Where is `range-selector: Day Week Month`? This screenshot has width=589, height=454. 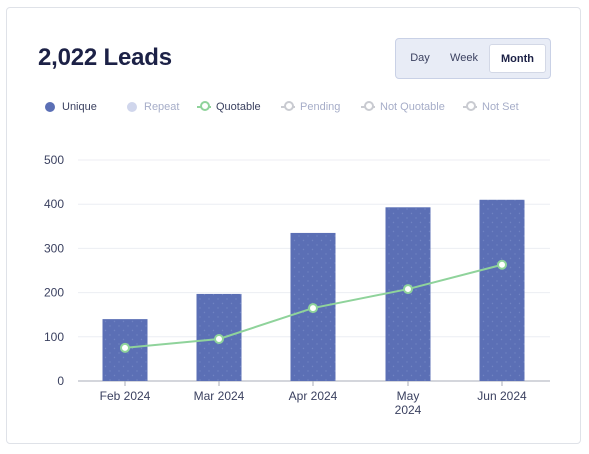
range-selector: Day Week Month is located at coordinates (473, 58).